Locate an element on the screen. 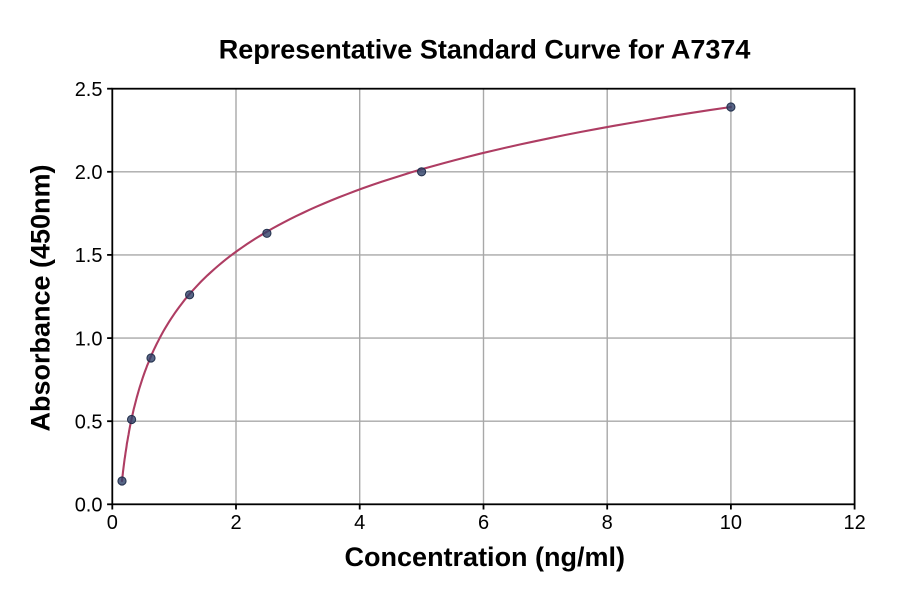 The image size is (900, 594). svg-text: 1.0 is located at coordinates (89, 339).